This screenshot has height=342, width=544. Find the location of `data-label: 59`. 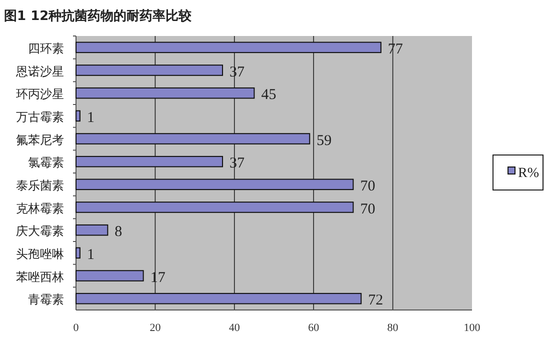

data-label: 59 is located at coordinates (324, 140).